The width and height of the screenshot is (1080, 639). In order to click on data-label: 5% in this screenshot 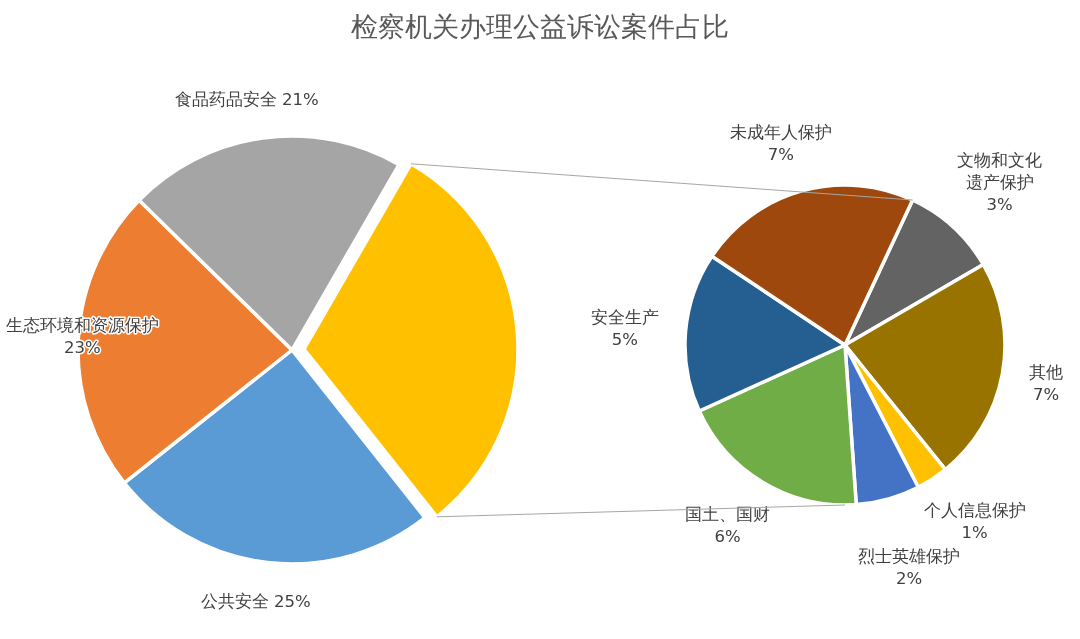, I will do `click(624, 339)`.